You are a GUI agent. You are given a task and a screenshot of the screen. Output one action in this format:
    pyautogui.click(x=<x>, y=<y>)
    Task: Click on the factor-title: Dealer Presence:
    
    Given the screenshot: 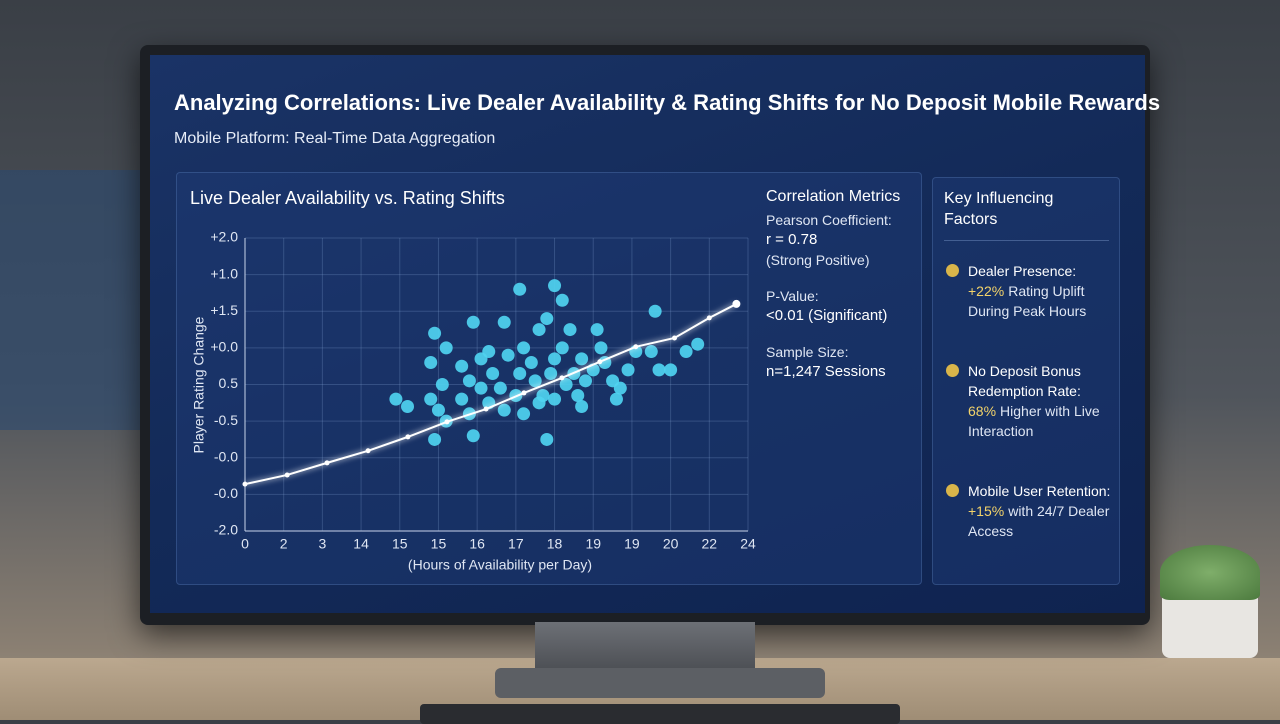 What is the action you would take?
    pyautogui.click(x=1048, y=271)
    